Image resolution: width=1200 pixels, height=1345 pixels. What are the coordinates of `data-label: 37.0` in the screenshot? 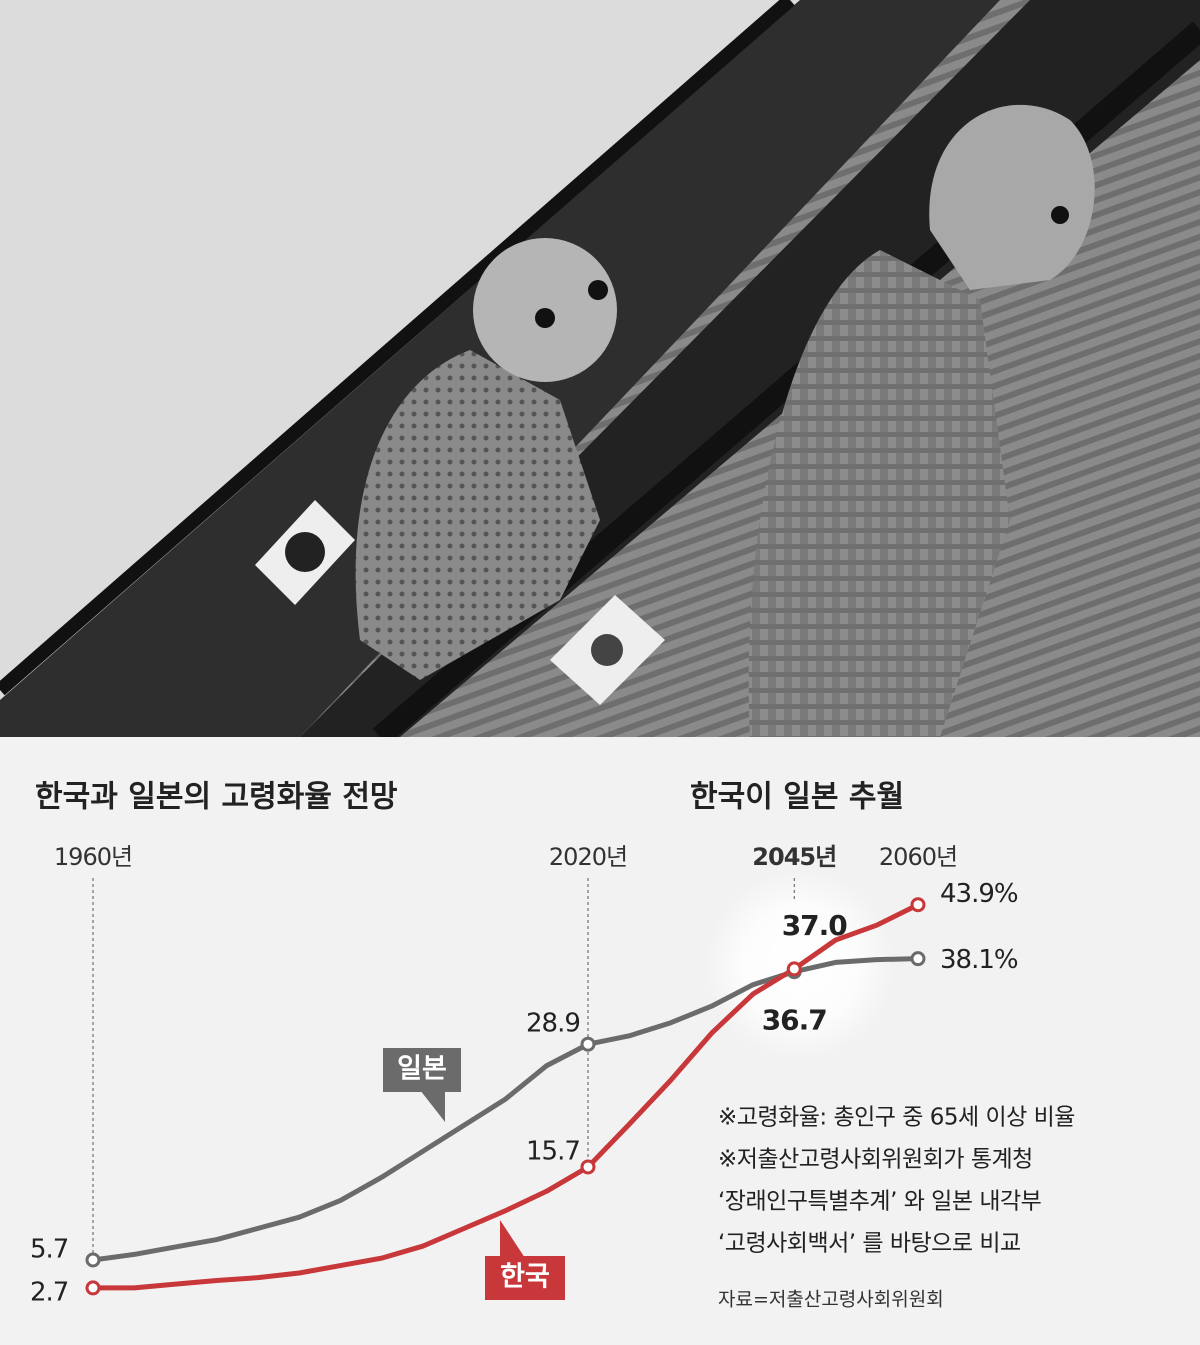 It's located at (815, 925).